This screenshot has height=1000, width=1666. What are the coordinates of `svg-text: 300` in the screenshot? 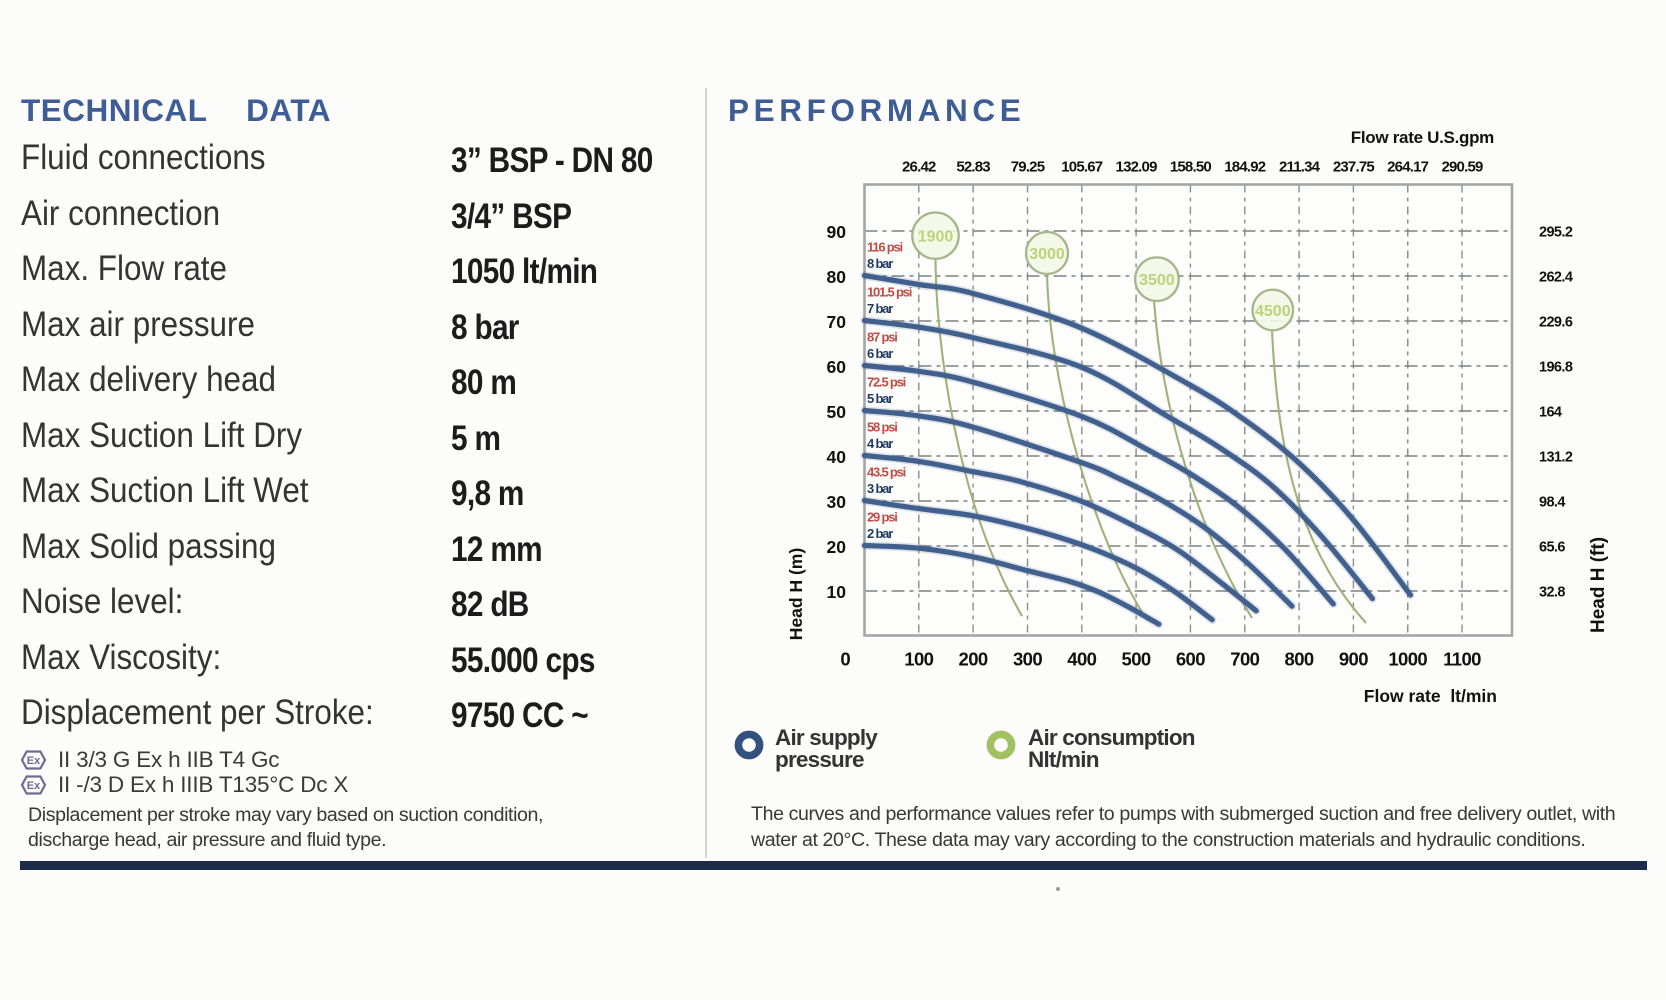 It's located at (1027, 659).